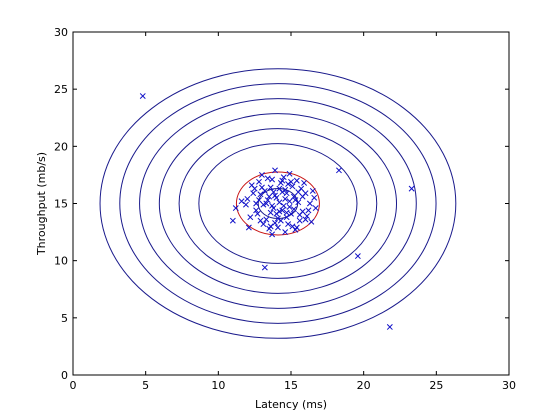  What do you see at coordinates (61, 146) in the screenshot?
I see `y-tick-label: 20` at bounding box center [61, 146].